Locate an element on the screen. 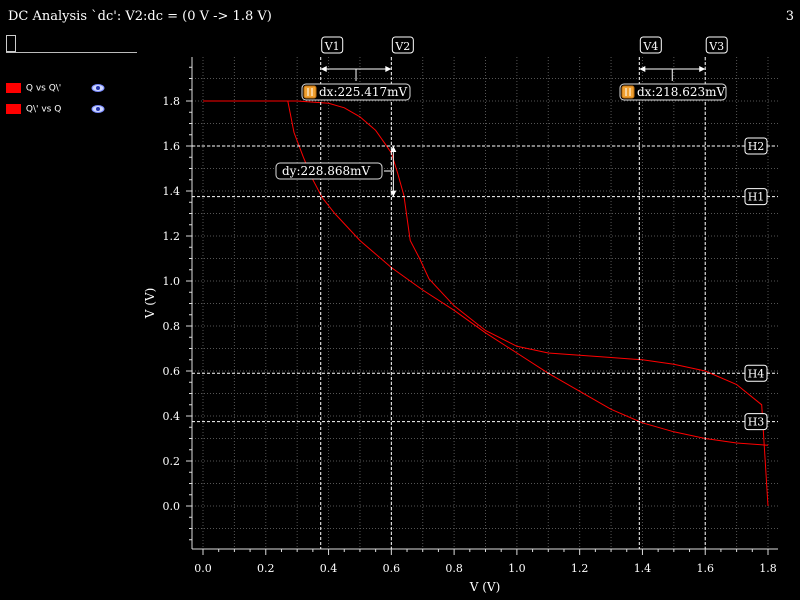  horizontal-marker-label: H2 is located at coordinates (756, 146).